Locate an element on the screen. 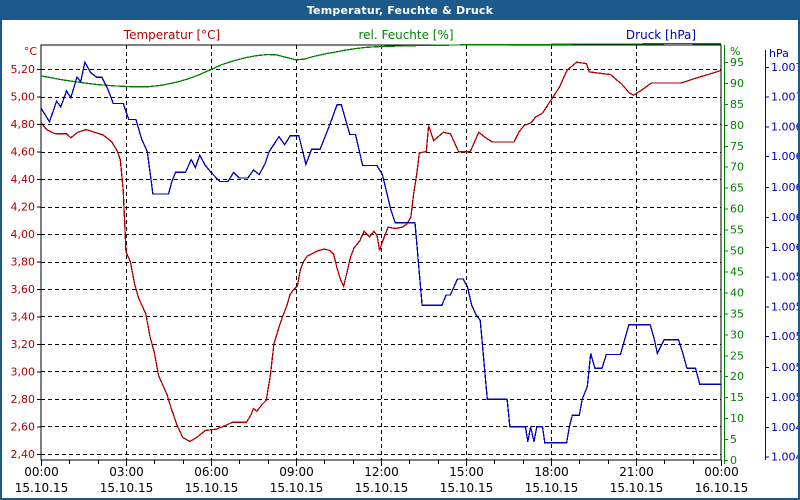 The image size is (800, 500). humidity-tick-label: 75 is located at coordinates (737, 146).